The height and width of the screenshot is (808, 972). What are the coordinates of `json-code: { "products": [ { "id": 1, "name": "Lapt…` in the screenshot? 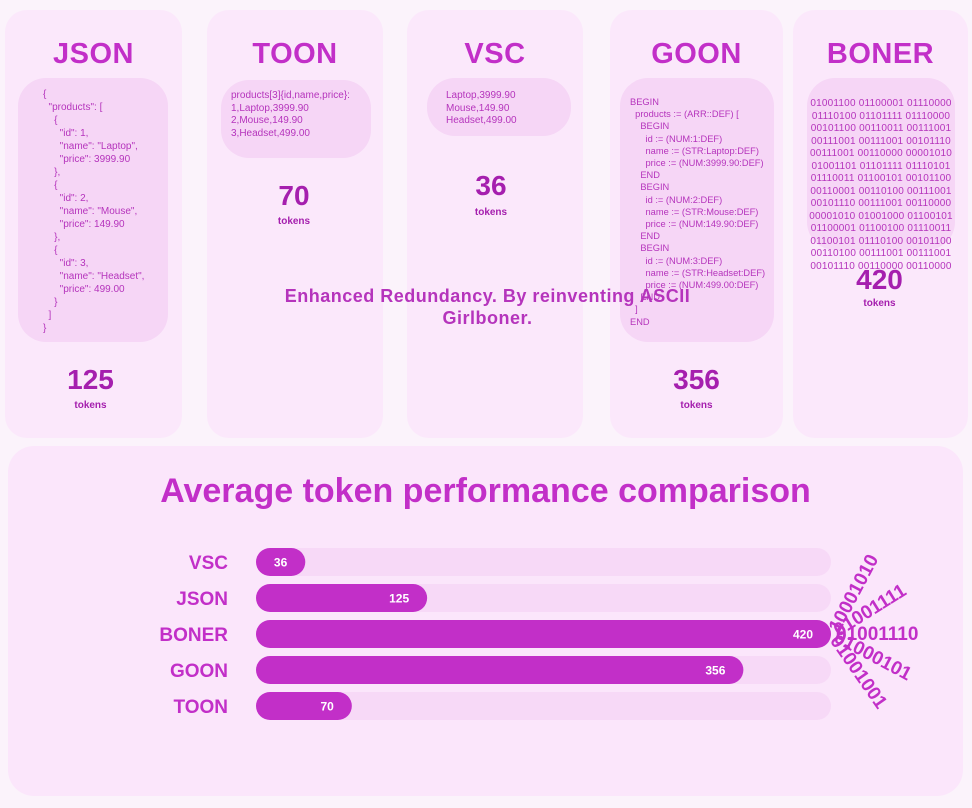 It's located at (94, 211).